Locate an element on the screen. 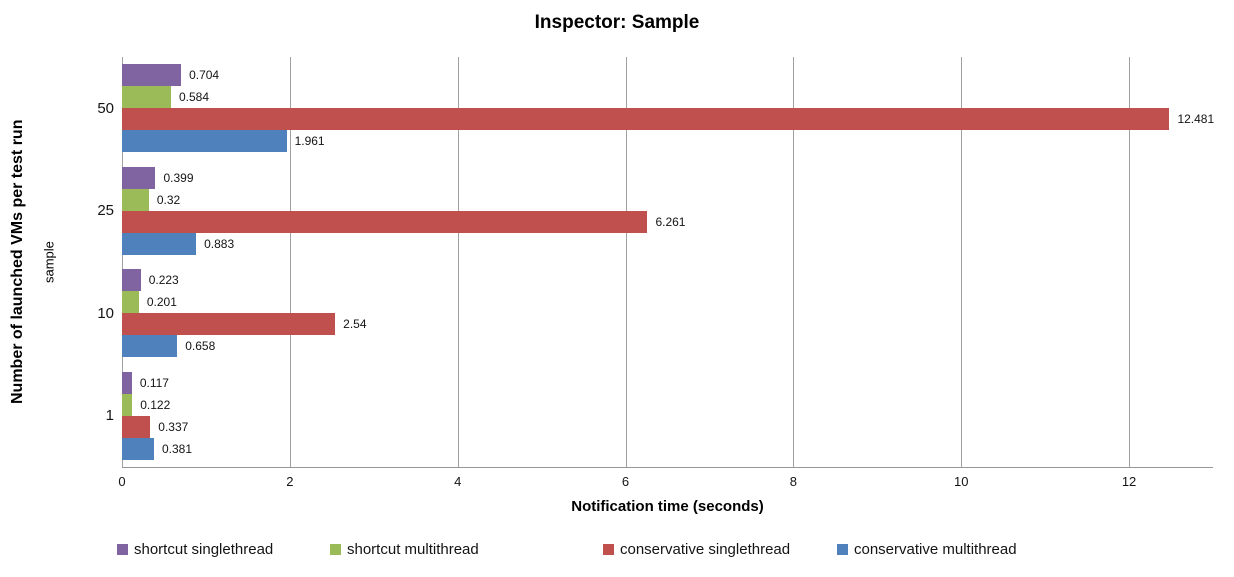  bar-value-label: 0.117 is located at coordinates (154, 382).